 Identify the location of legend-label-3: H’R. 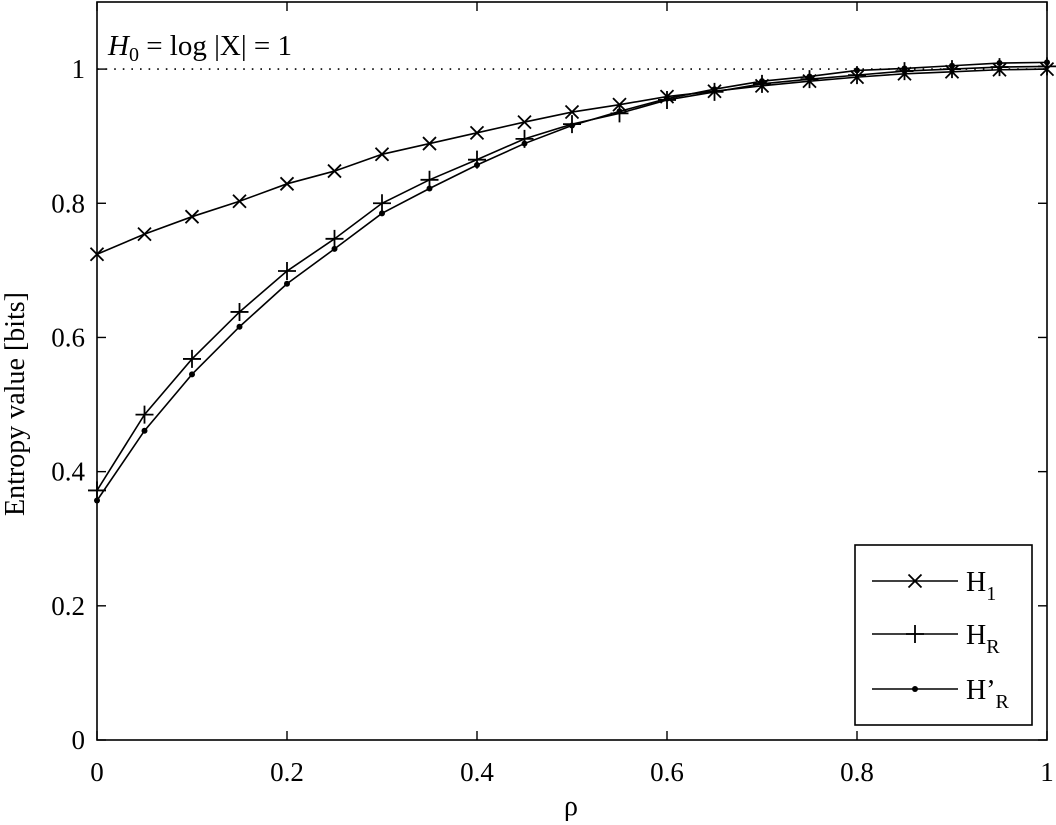
(988, 694).